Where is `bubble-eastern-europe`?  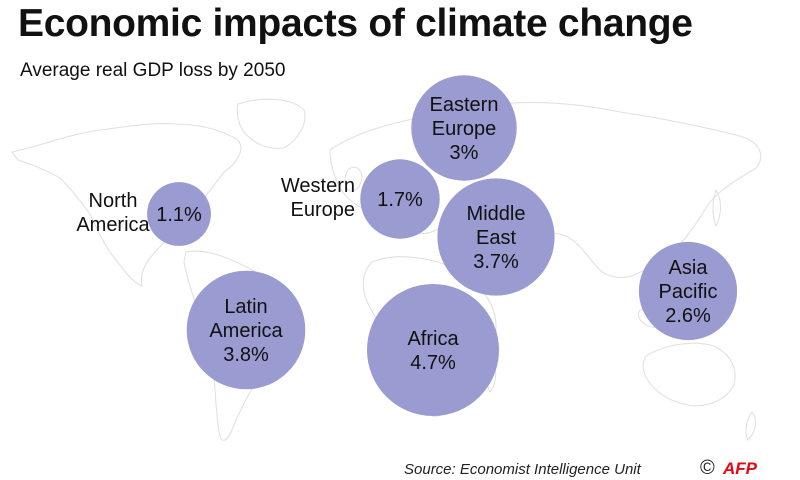
bubble-eastern-europe is located at coordinates (464, 128).